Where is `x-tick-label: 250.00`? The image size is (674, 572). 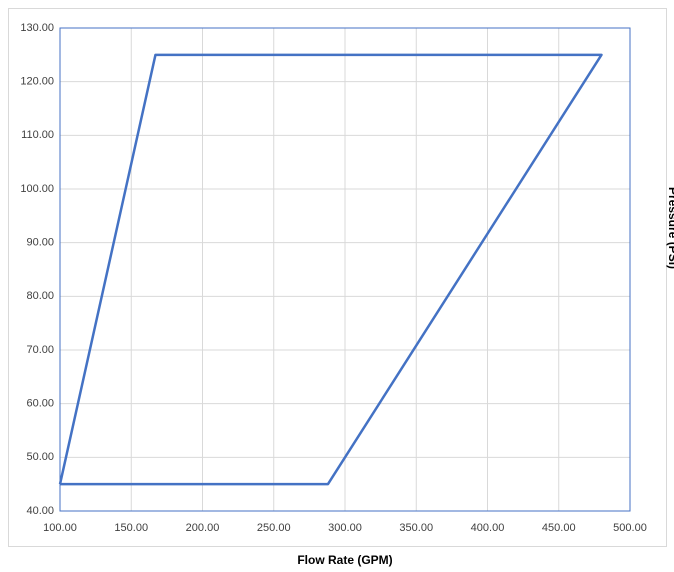 x-tick-label: 250.00 is located at coordinates (274, 528).